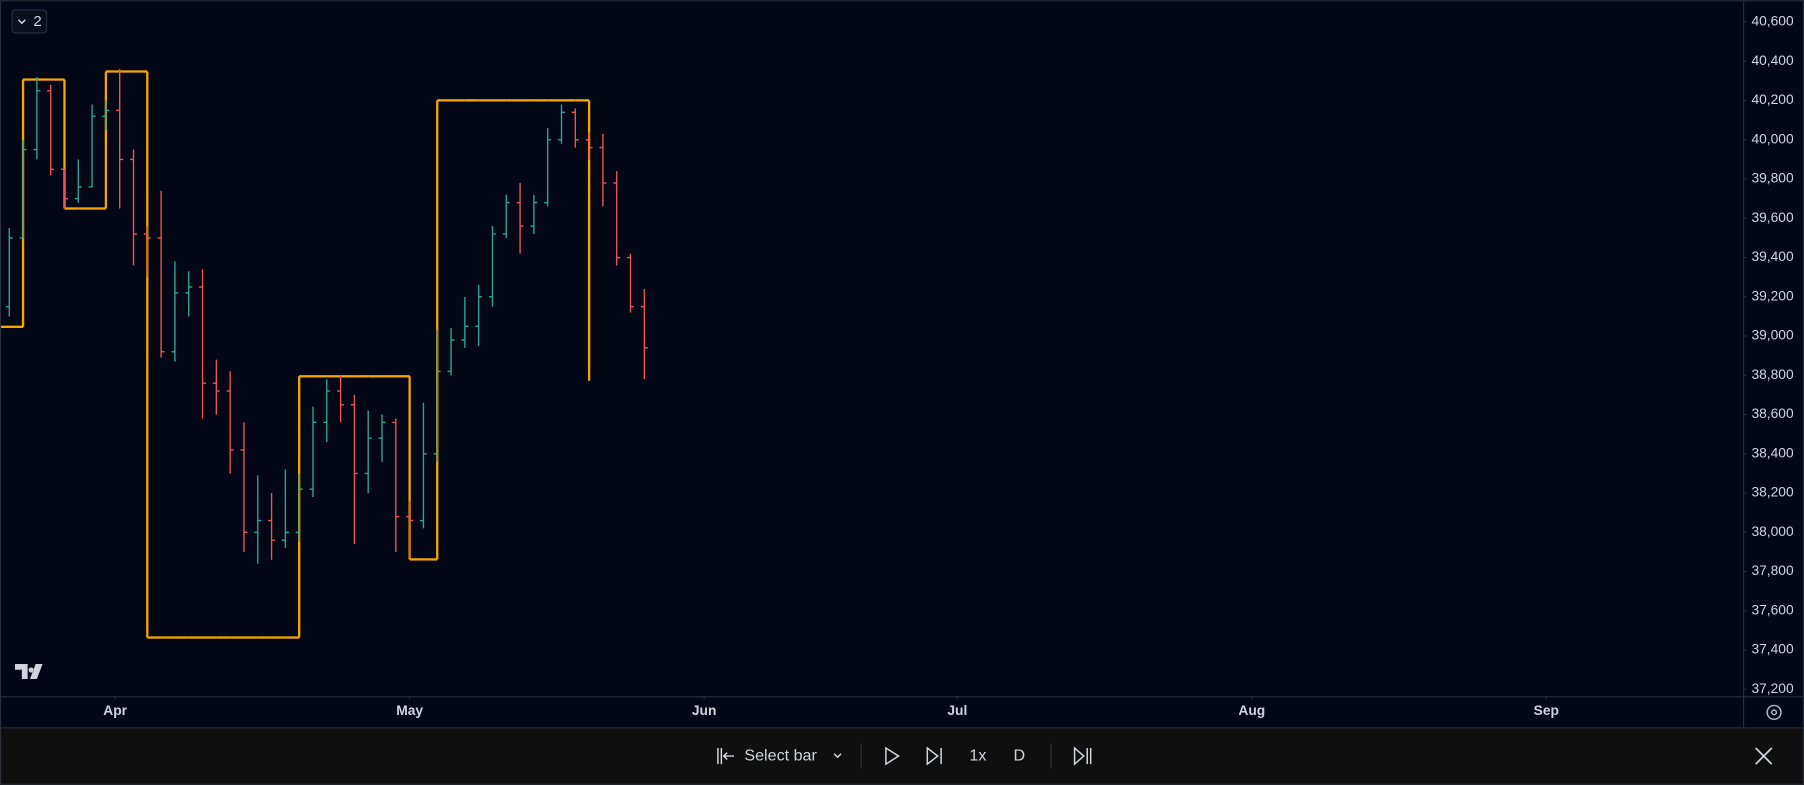 The height and width of the screenshot is (785, 1804). What do you see at coordinates (1772, 138) in the screenshot?
I see `y-tick-label: 40,000` at bounding box center [1772, 138].